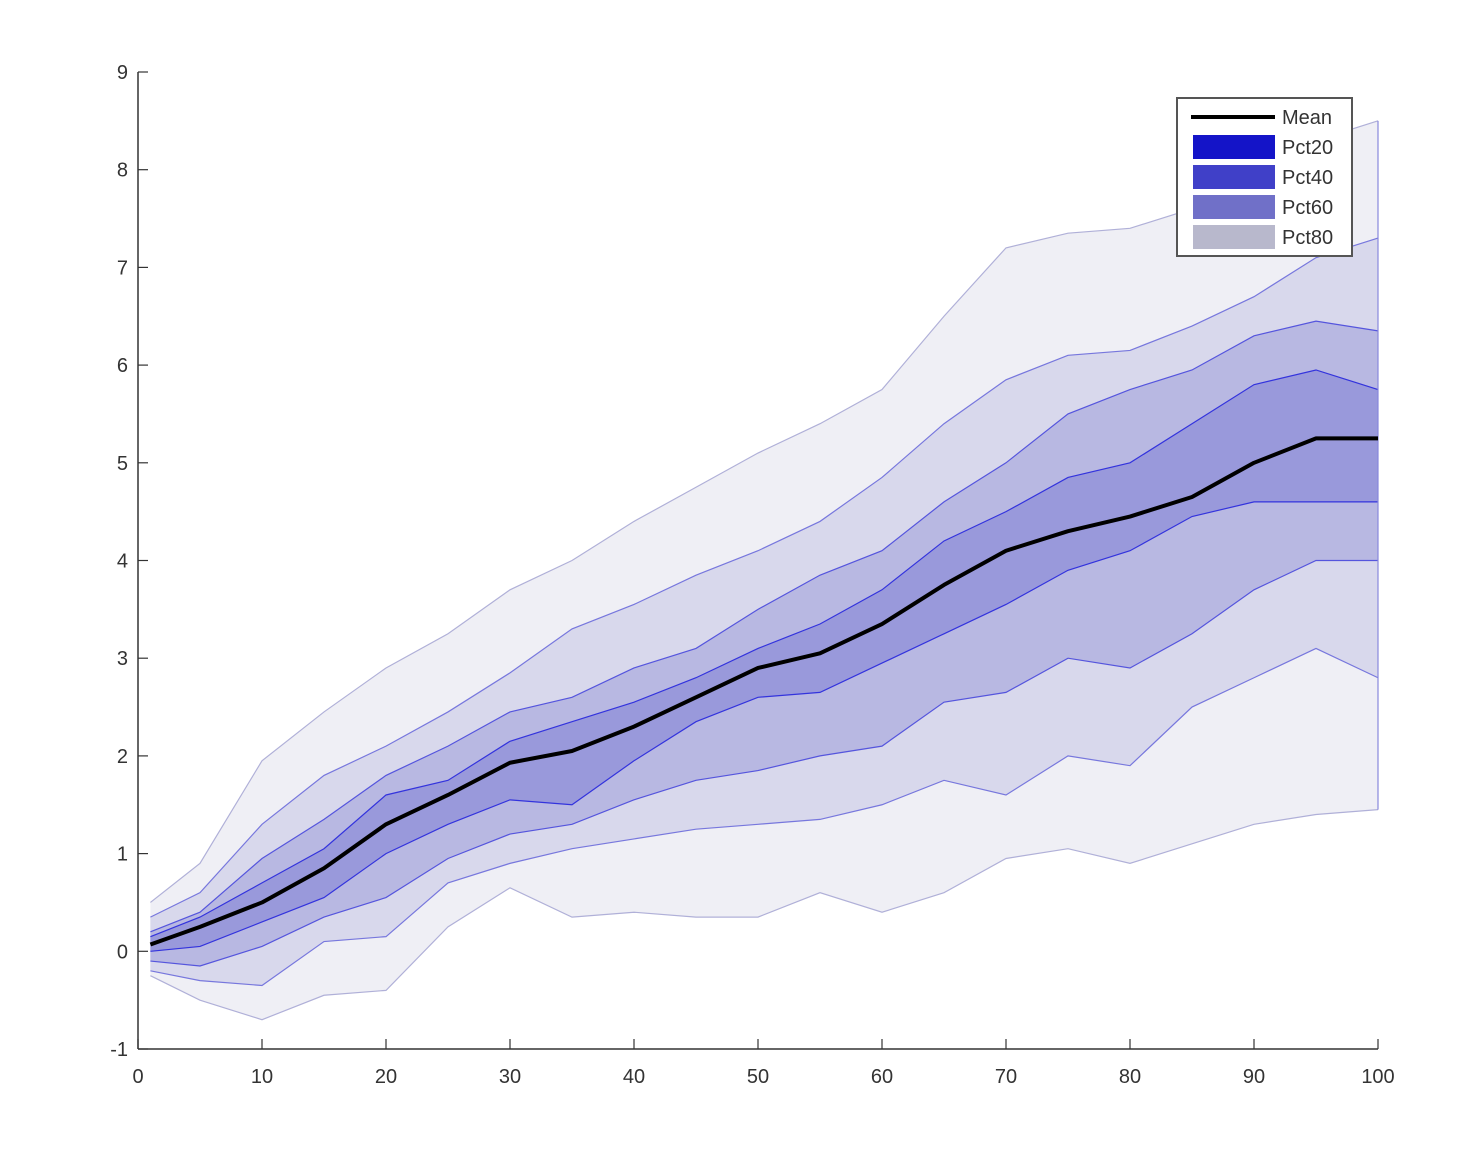 The width and height of the screenshot is (1466, 1153). What do you see at coordinates (1307, 148) in the screenshot?
I see `legend-label: Pct20` at bounding box center [1307, 148].